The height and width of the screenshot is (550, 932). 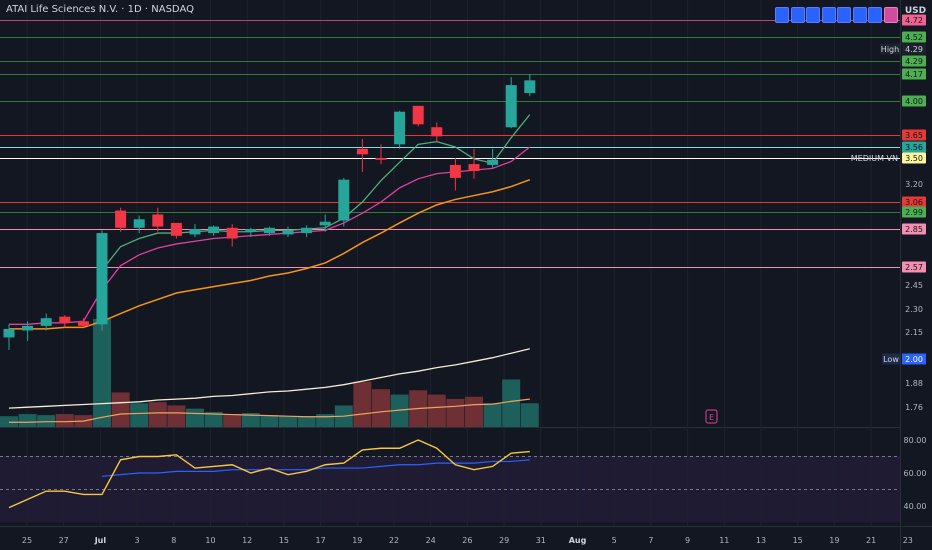 What do you see at coordinates (890, 49) in the screenshot?
I see `high-label: High` at bounding box center [890, 49].